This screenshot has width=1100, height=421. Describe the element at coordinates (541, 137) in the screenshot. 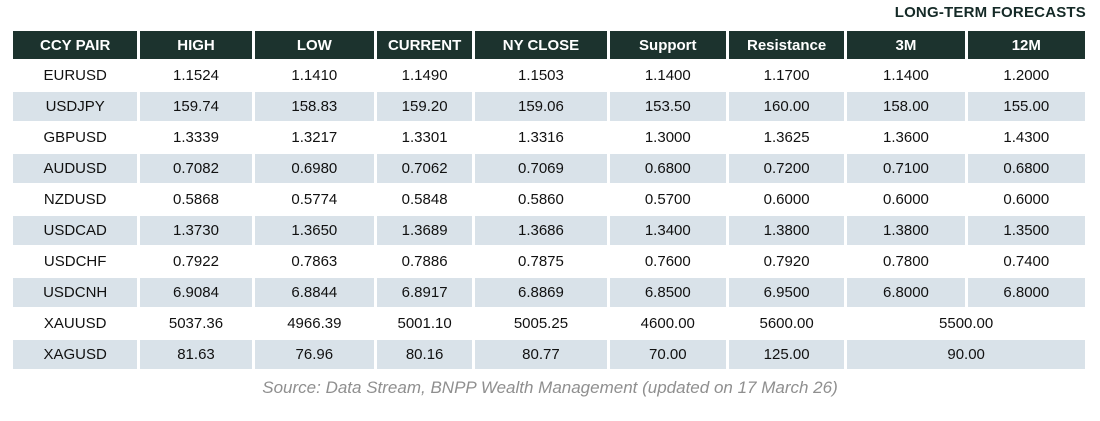

I see `cell: 1.3316` at that location.